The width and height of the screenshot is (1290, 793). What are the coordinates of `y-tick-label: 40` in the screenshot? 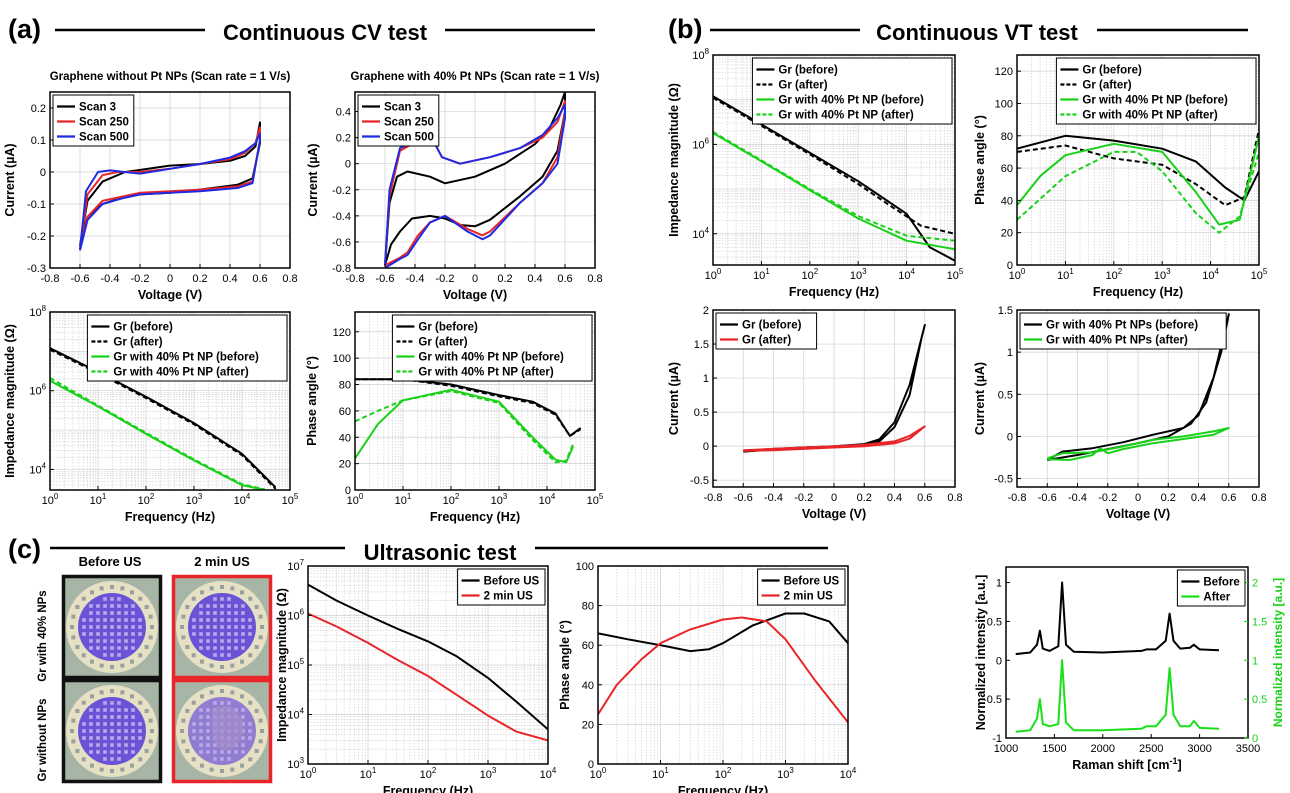 It's located at (345, 438).